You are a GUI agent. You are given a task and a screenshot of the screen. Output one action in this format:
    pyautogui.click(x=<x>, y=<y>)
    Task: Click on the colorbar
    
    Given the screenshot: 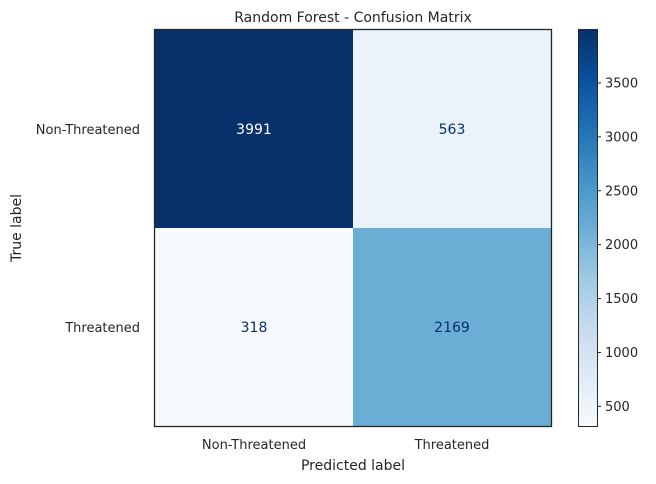 What is the action you would take?
    pyautogui.click(x=588, y=228)
    